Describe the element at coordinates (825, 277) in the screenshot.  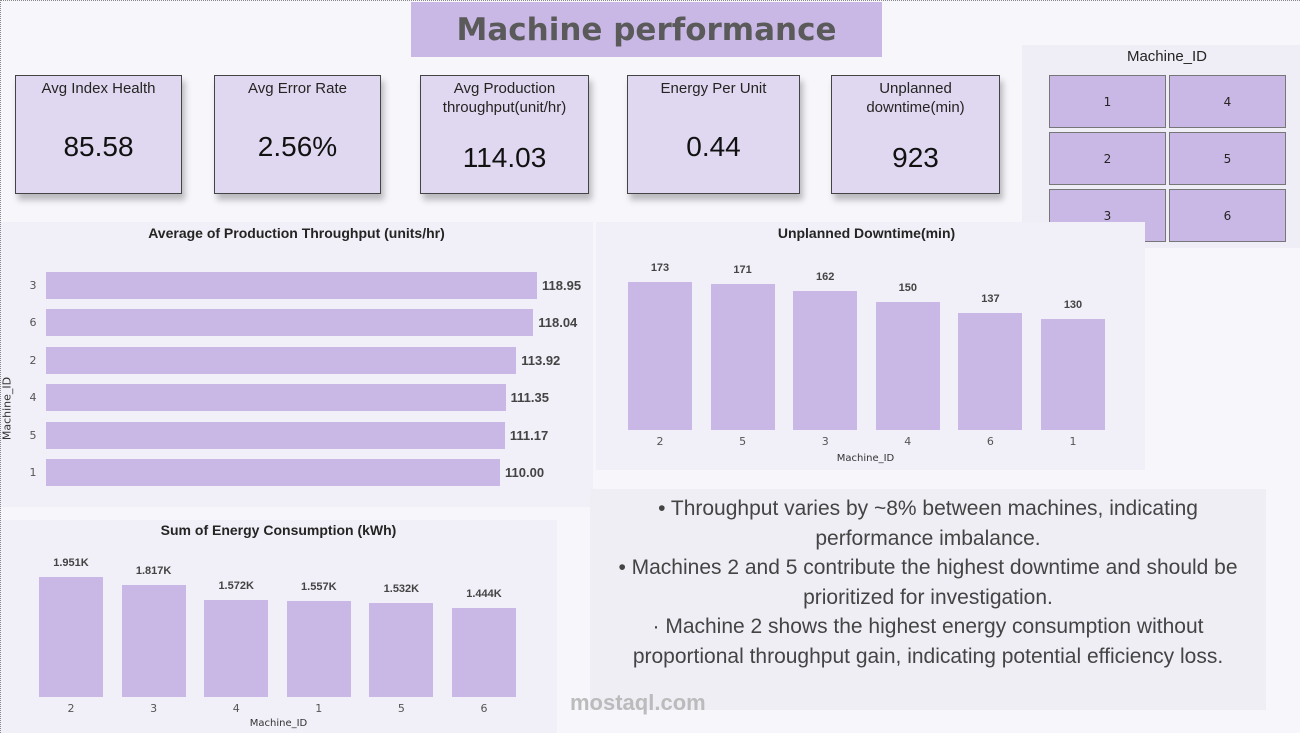
I see `data-label: 162` at that location.